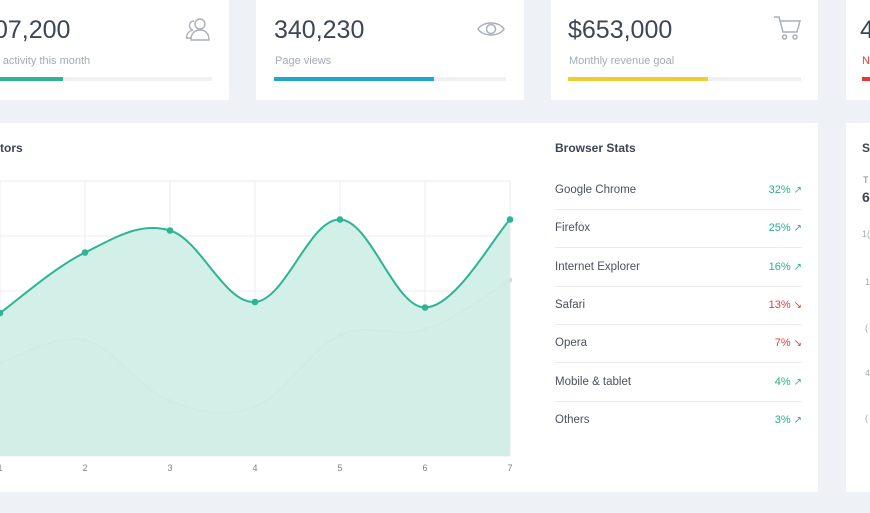 The width and height of the screenshot is (870, 513). What do you see at coordinates (866, 180) in the screenshot?
I see `side-card-label: T` at bounding box center [866, 180].